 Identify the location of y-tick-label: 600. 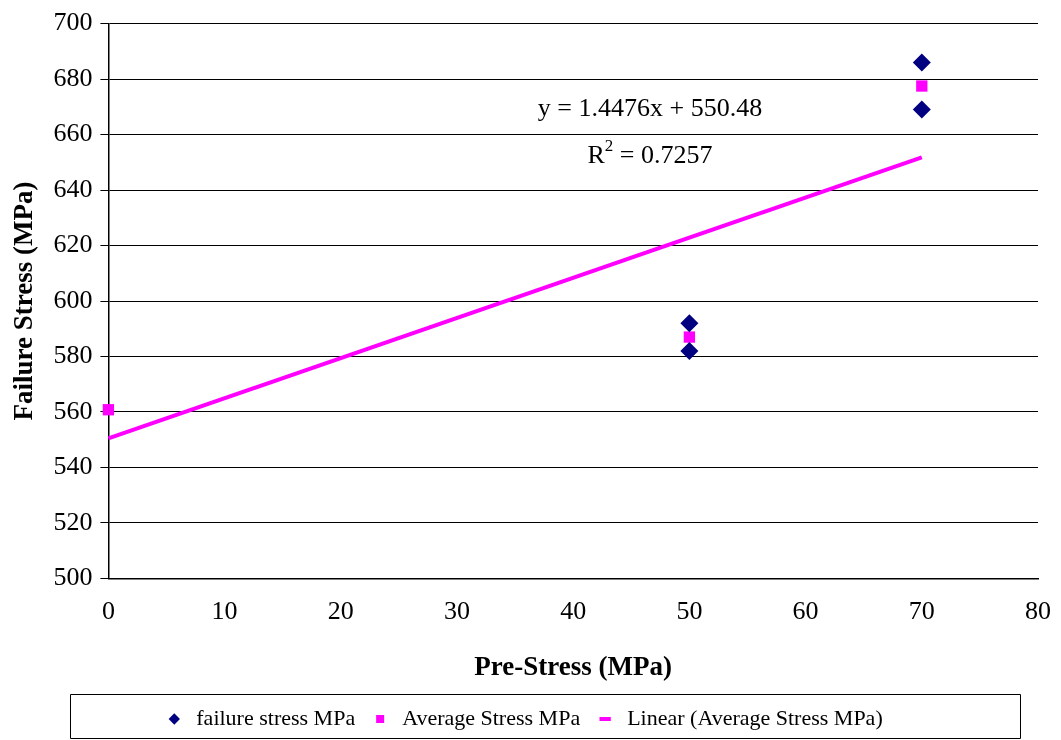
(73, 299).